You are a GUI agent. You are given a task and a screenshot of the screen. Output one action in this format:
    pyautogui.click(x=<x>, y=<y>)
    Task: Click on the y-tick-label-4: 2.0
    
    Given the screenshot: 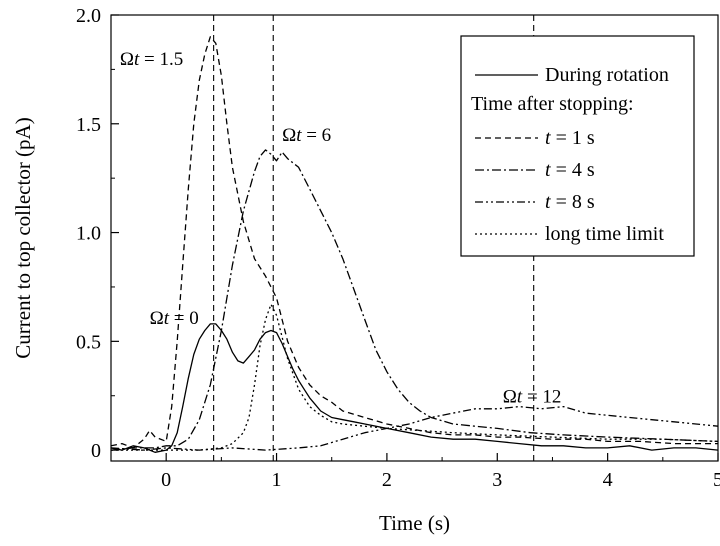 What is the action you would take?
    pyautogui.click(x=88, y=16)
    